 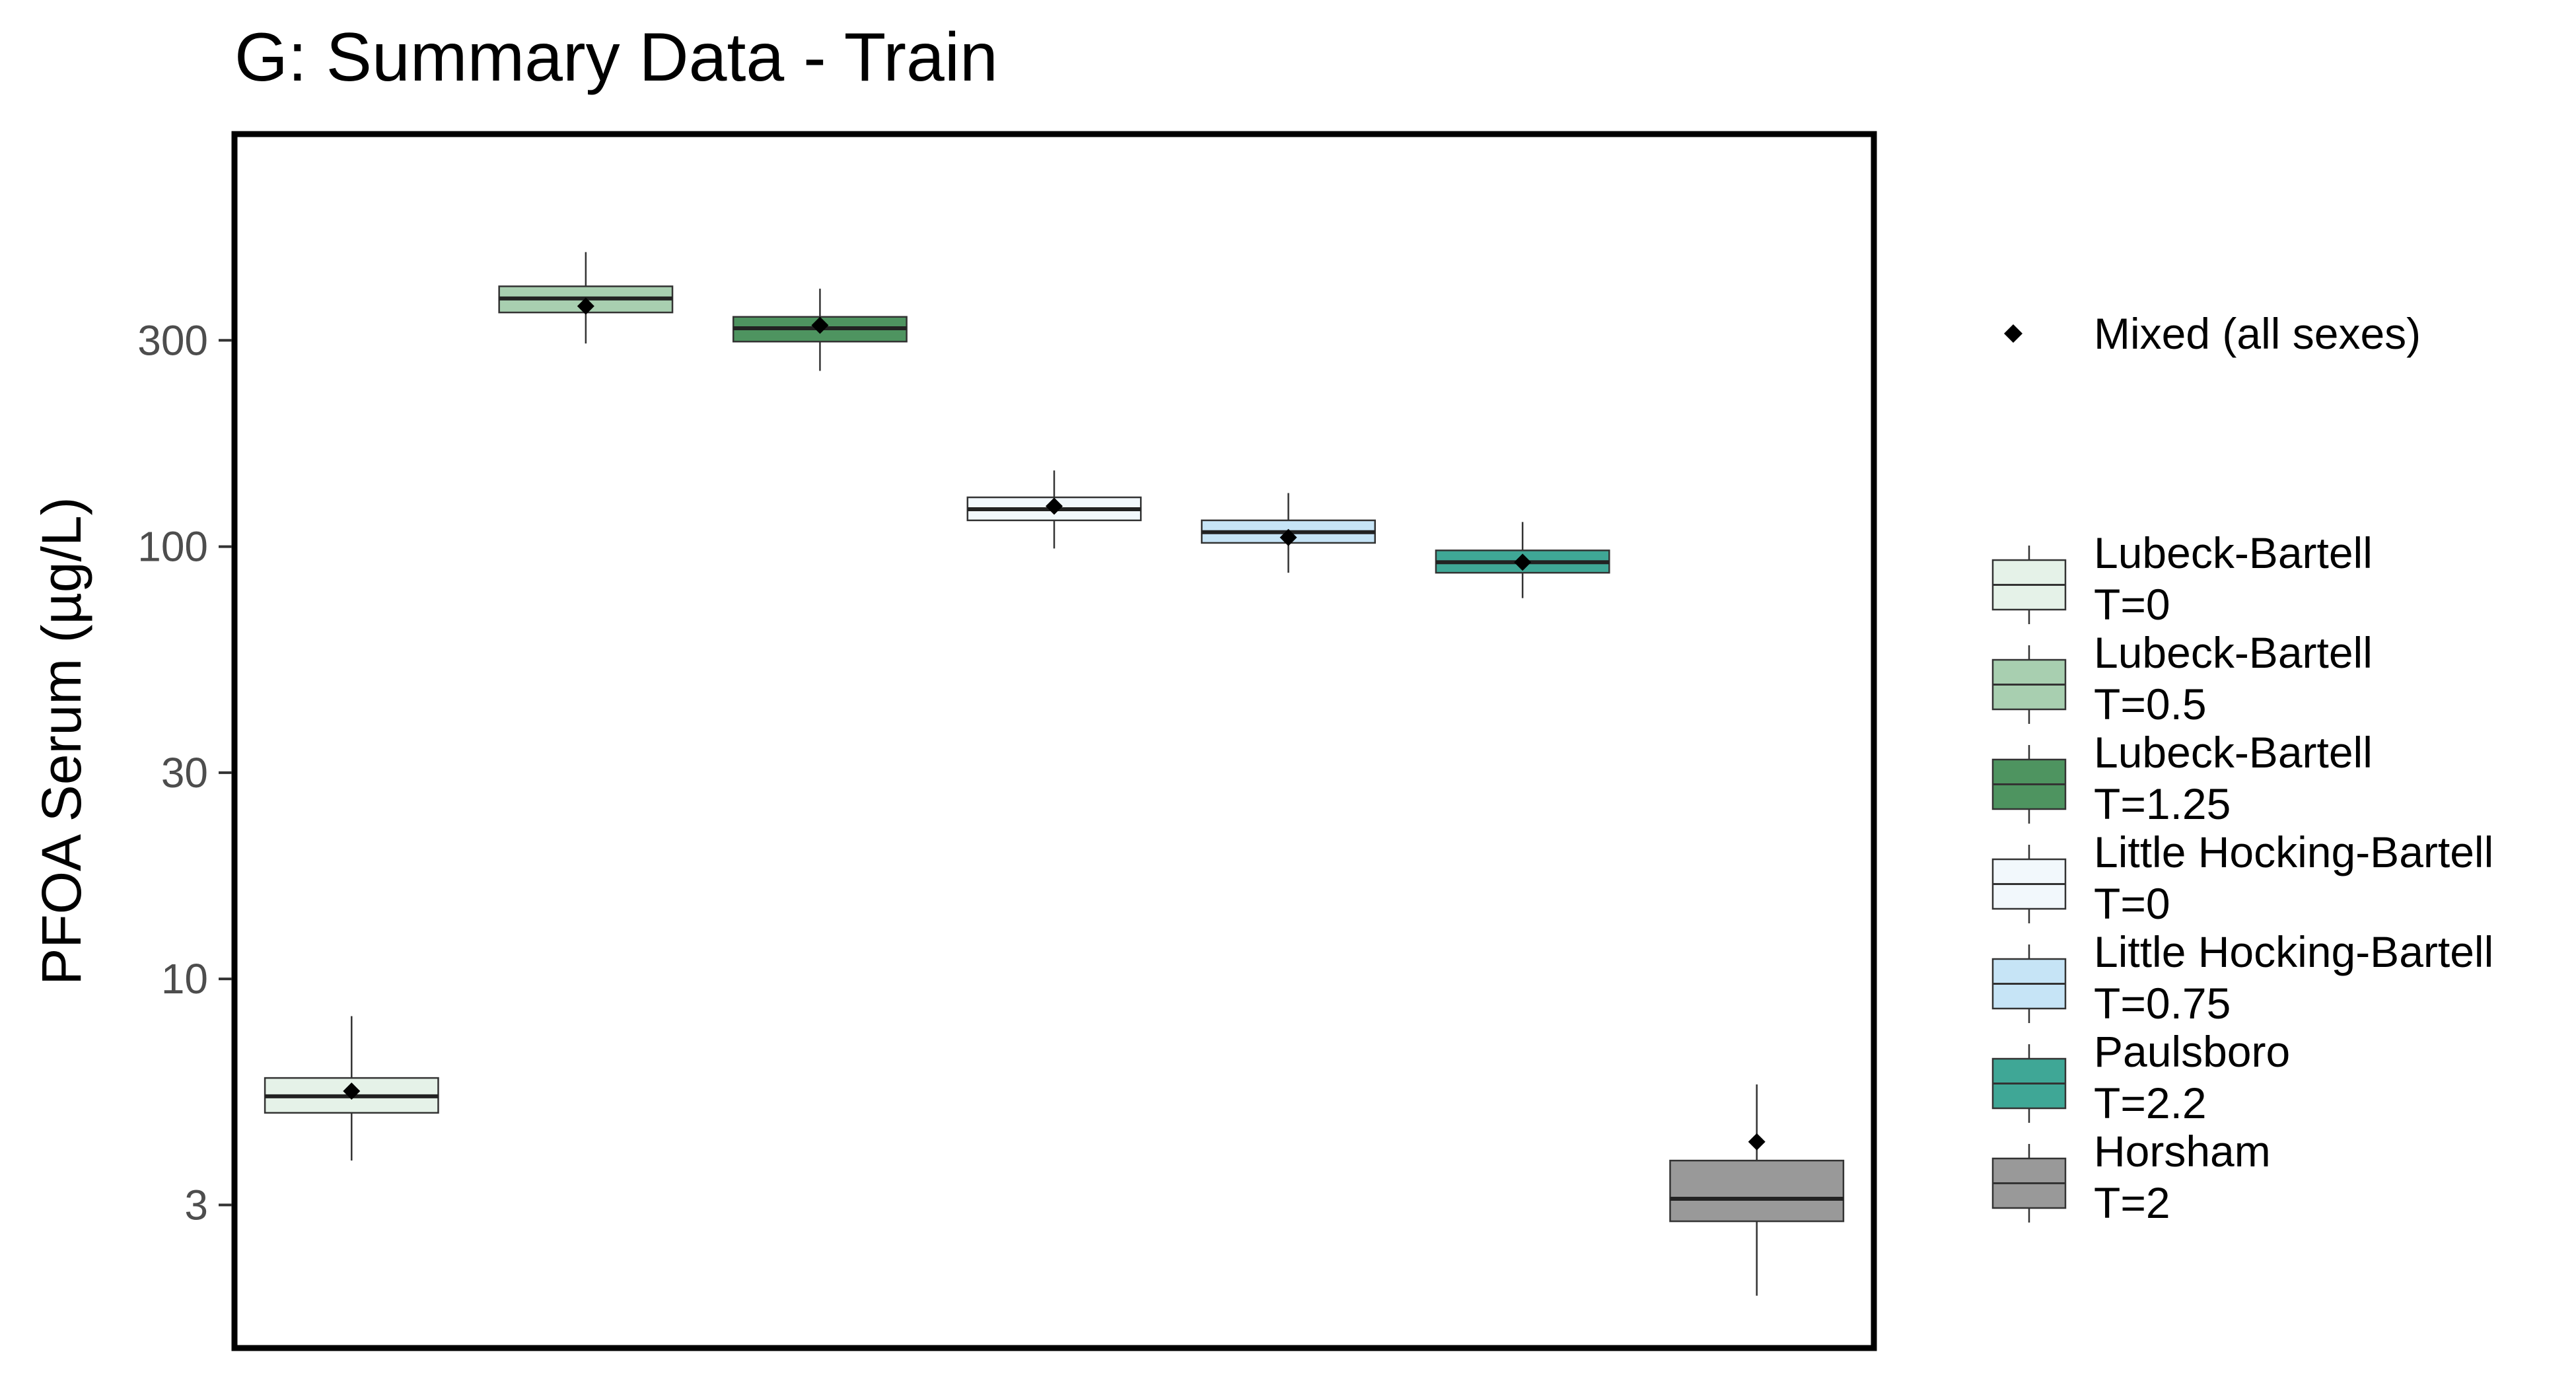 What do you see at coordinates (2151, 1103) in the screenshot?
I see `legend-label-line2-5: T=2.2` at bounding box center [2151, 1103].